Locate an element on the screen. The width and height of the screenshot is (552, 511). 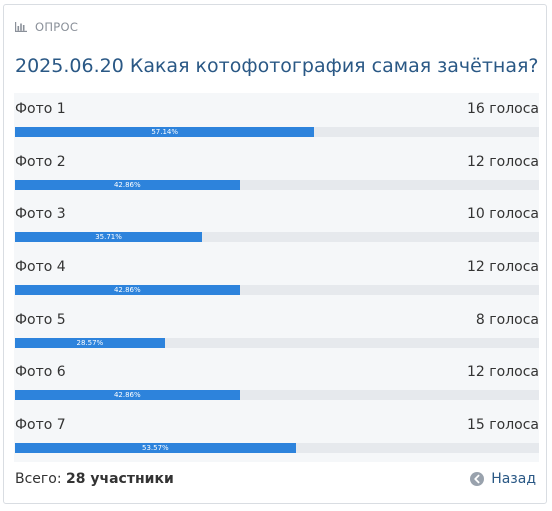
progress-percent: 57.14% is located at coordinates (165, 132).